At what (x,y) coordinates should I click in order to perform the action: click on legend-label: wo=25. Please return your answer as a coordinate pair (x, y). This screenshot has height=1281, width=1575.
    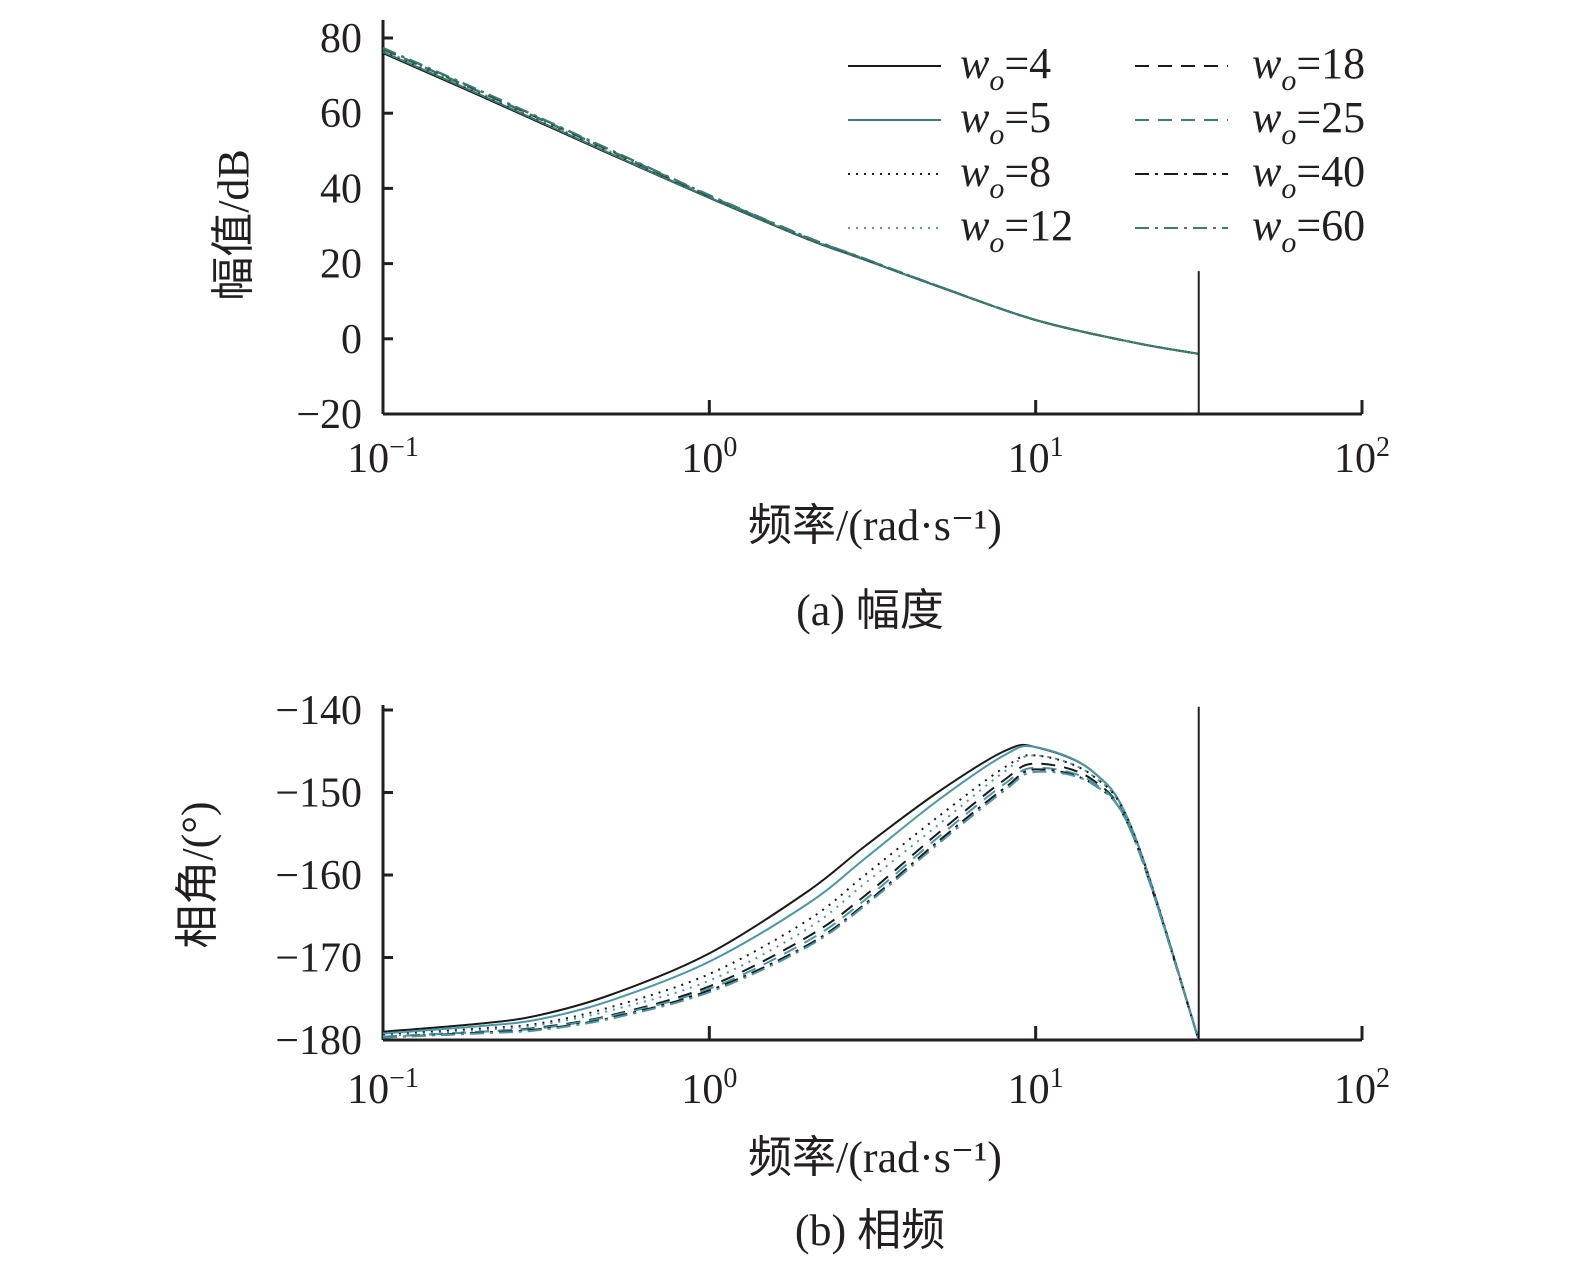
    Looking at the image, I should click on (1308, 122).